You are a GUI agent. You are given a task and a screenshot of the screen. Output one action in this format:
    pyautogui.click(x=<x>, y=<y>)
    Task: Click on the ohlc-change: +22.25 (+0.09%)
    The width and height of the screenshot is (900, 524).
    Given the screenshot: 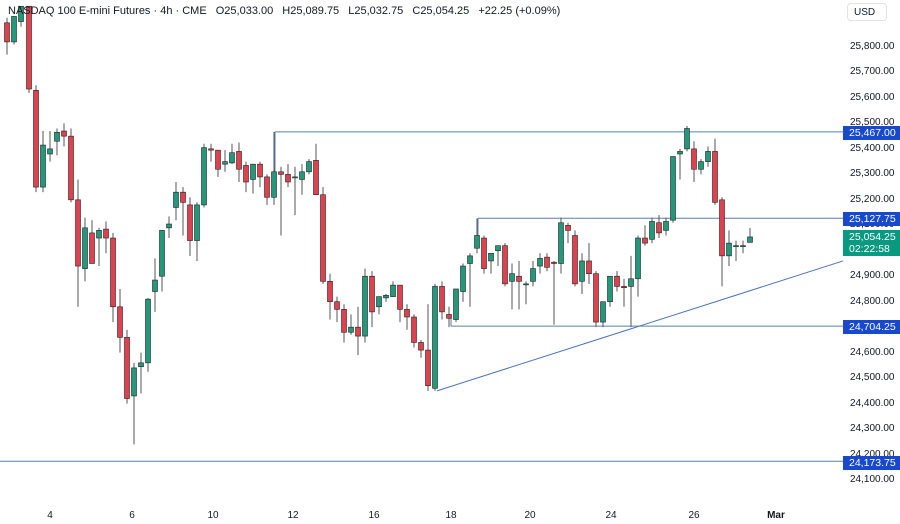 What is the action you would take?
    pyautogui.click(x=519, y=11)
    